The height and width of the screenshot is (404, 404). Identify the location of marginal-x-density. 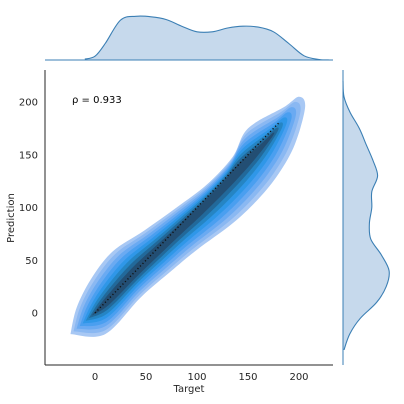
(189, 38).